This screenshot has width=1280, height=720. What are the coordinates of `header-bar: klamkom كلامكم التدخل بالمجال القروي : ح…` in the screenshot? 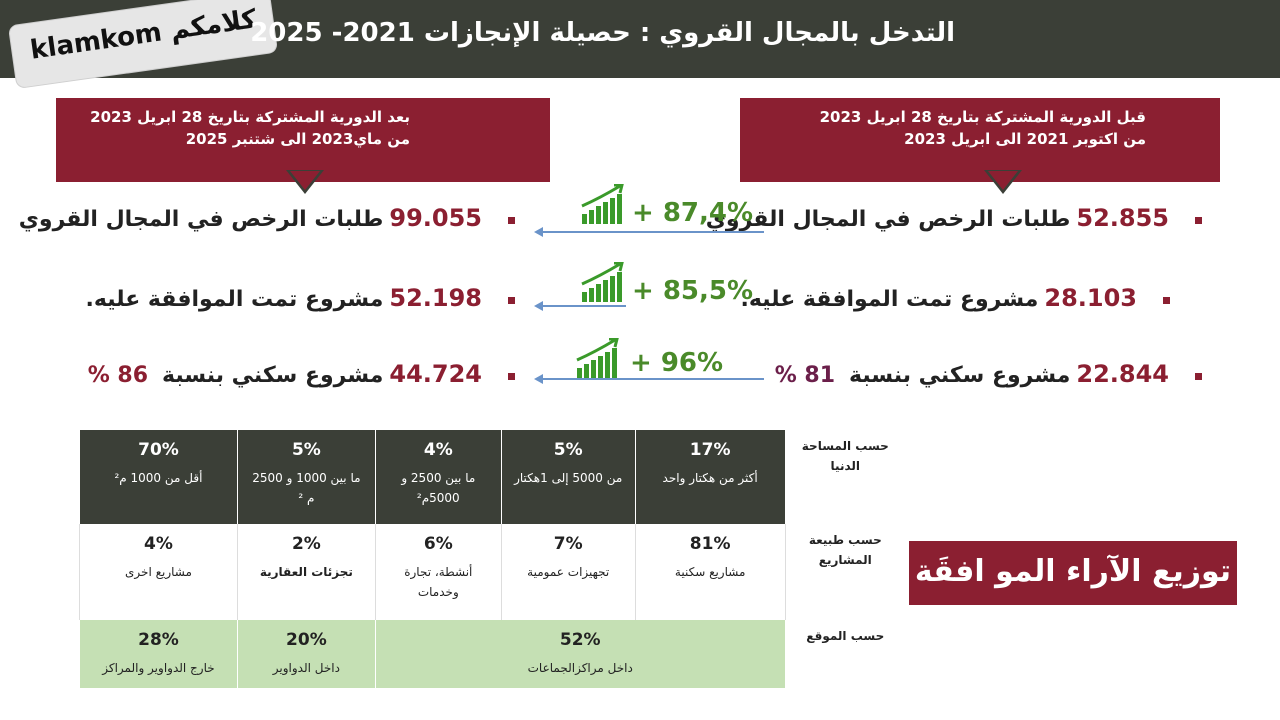 It's located at (640, 44).